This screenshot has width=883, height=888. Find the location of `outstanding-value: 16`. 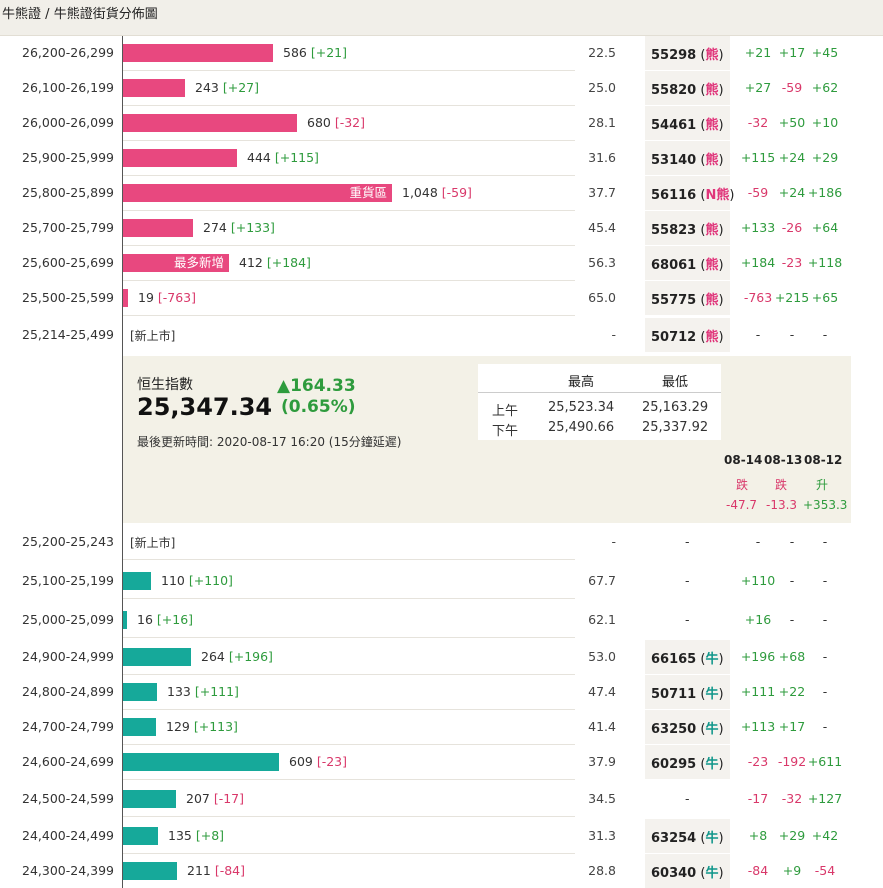

outstanding-value: 16 is located at coordinates (147, 619).